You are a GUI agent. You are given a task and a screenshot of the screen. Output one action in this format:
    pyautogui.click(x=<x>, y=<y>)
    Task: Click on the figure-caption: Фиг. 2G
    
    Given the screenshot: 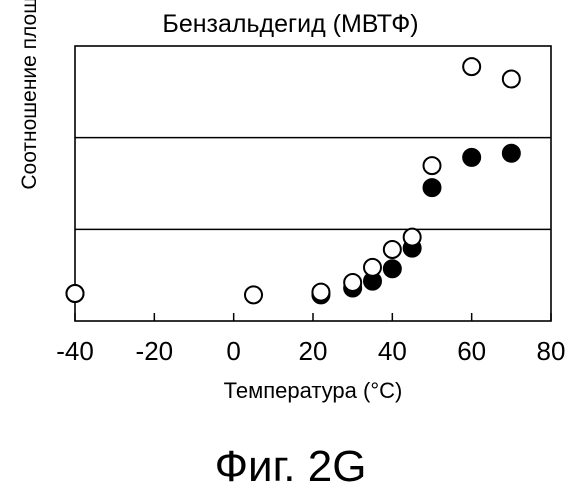 What is the action you would take?
    pyautogui.click(x=290, y=467)
    